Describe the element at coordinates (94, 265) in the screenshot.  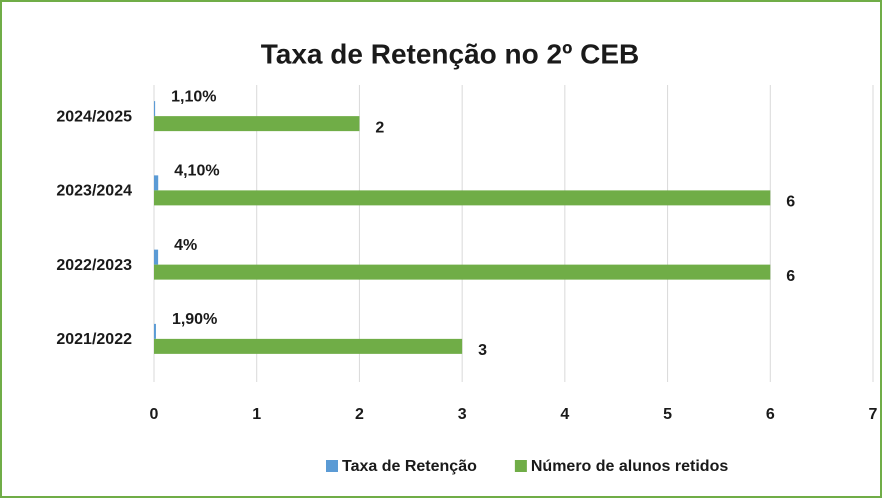
I see `y-tick-label: 2022/2023` at that location.